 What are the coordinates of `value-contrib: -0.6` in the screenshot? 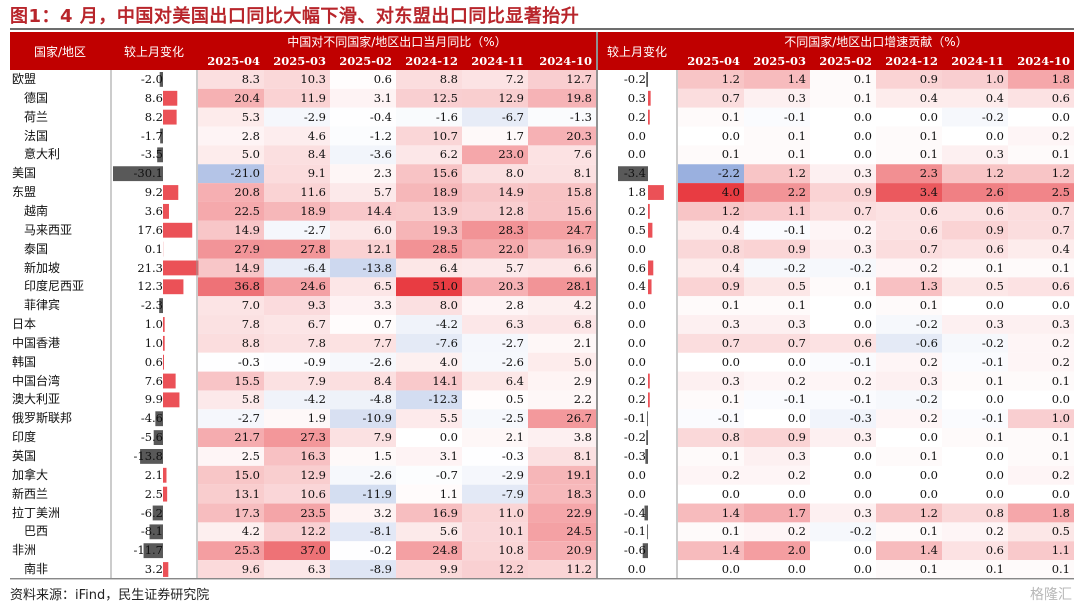 It's located at (926, 342).